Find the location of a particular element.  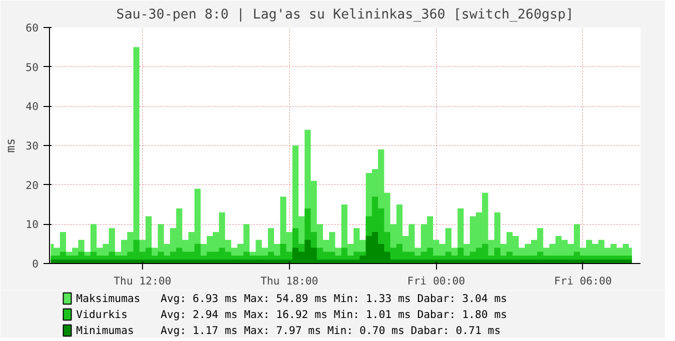

chart-title: Sau-30-pen 8:0 | Lag'as su Kelininkas_360 [switch_260gsp] is located at coordinates (345, 15).